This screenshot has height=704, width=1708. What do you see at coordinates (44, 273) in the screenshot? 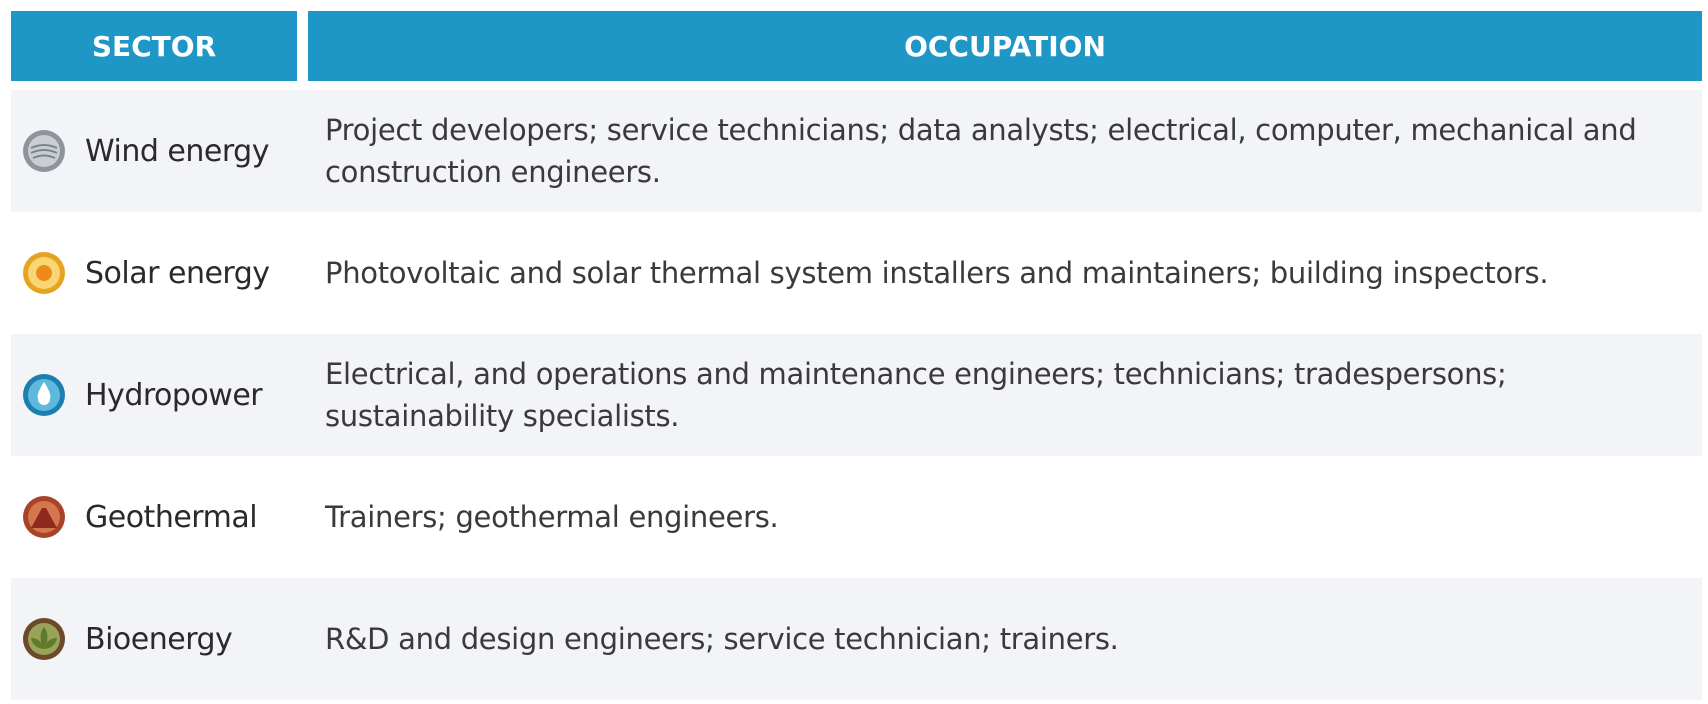
I see `solar-icon` at bounding box center [44, 273].